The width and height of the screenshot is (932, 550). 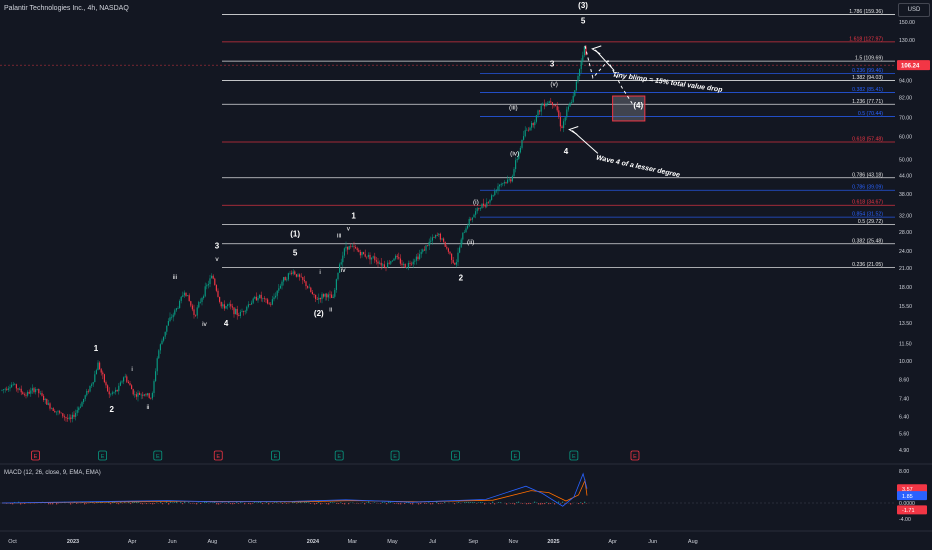 What do you see at coordinates (583, 5) in the screenshot?
I see `wave-label: (3)` at bounding box center [583, 5].